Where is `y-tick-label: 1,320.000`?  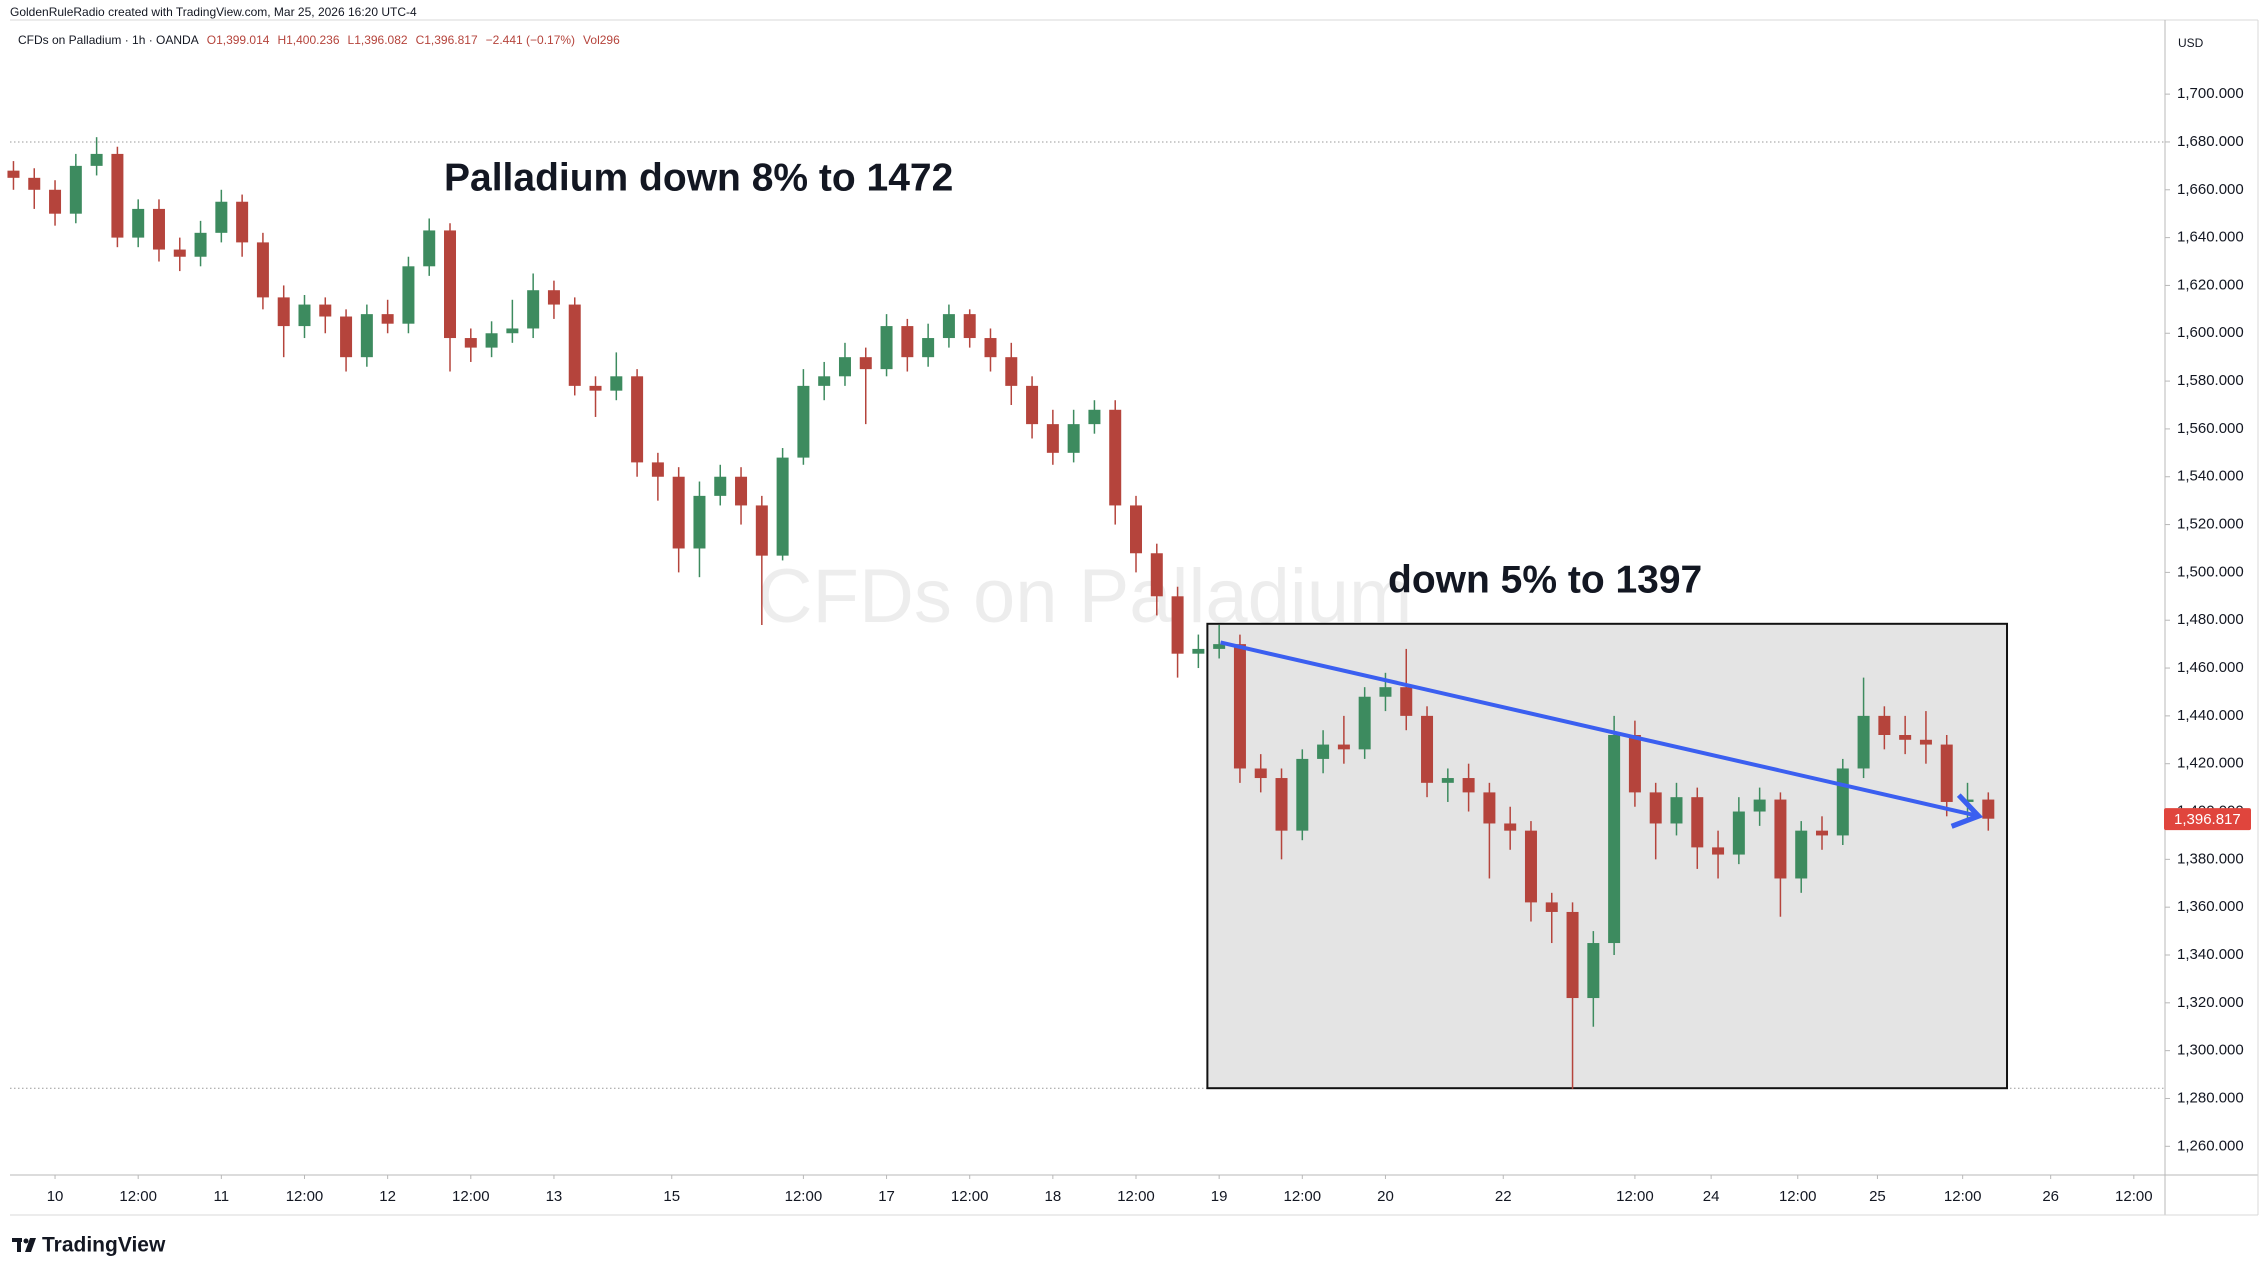
y-tick-label: 1,320.000 is located at coordinates (2210, 1002).